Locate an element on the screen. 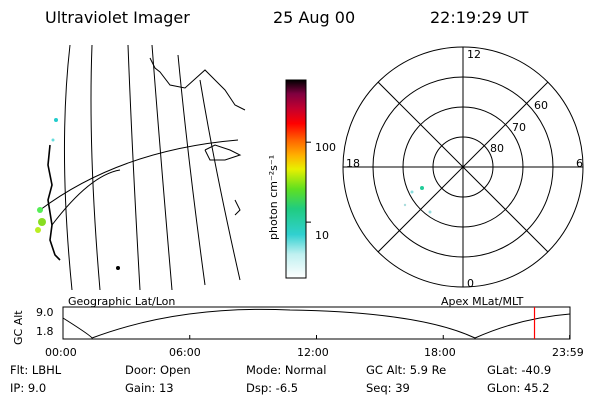  altitude-ylabel: GC Alt is located at coordinates (18, 327).